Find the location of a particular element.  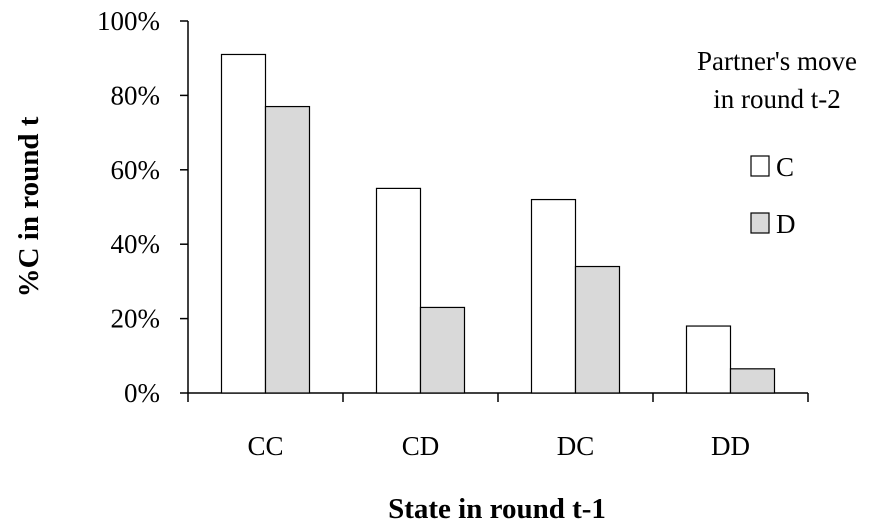

x-tick-label: DD is located at coordinates (730, 446).